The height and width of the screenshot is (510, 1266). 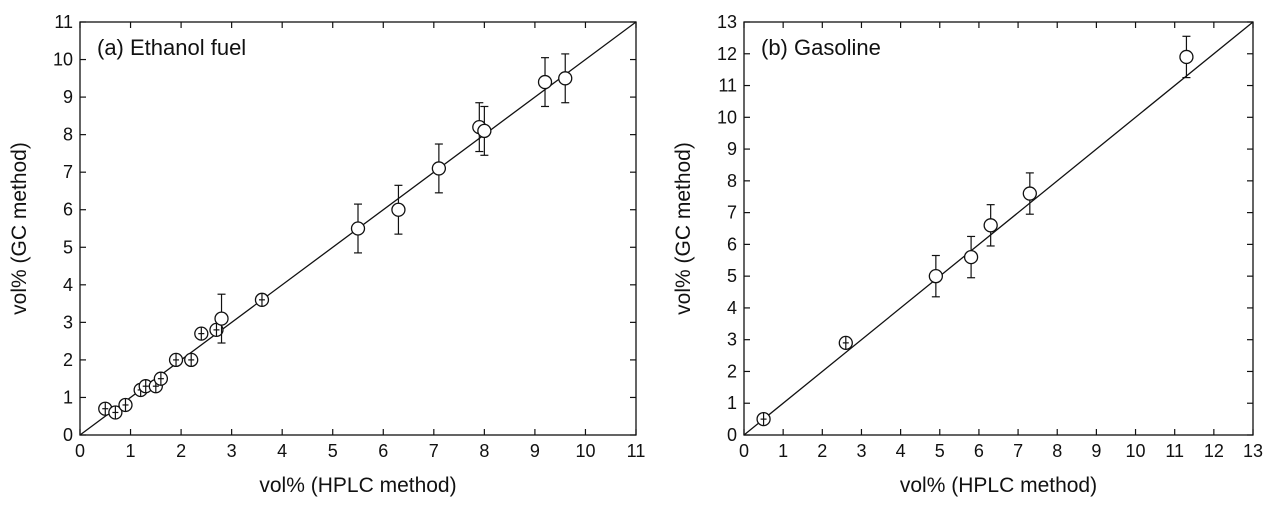 I want to click on x-tick-label: 12, so click(x=1214, y=451).